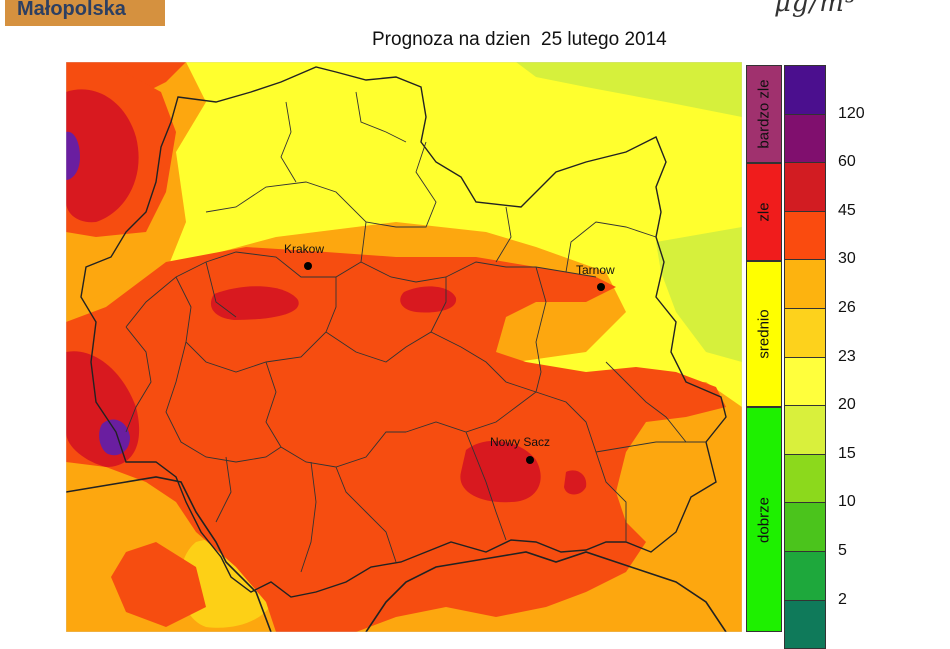  I want to click on city-label-krakow: Krakow, so click(304, 249).